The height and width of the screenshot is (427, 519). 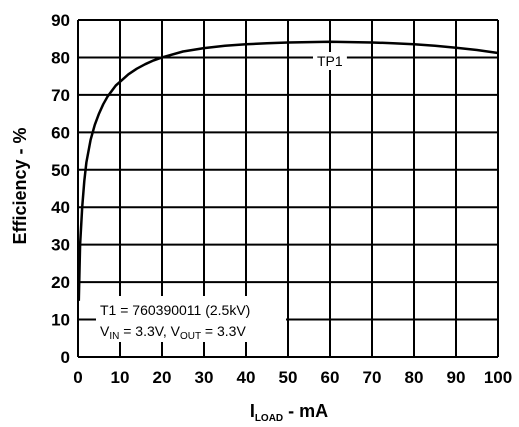 What do you see at coordinates (120, 377) in the screenshot?
I see `x-tick-label-10: 10` at bounding box center [120, 377].